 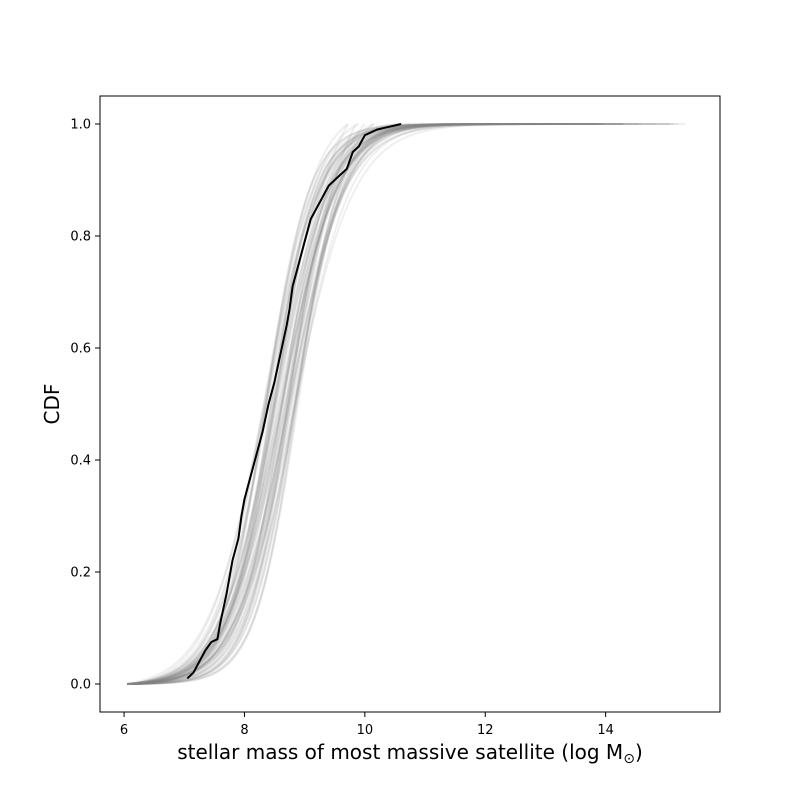 What do you see at coordinates (80, 349) in the screenshot?
I see `y-tick-label: 0.6` at bounding box center [80, 349].